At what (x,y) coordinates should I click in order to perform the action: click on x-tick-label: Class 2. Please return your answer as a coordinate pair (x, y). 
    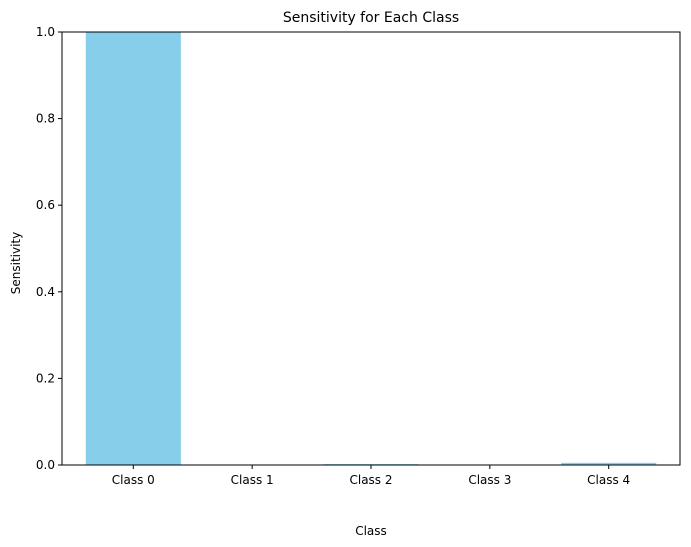
    Looking at the image, I should click on (370, 480).